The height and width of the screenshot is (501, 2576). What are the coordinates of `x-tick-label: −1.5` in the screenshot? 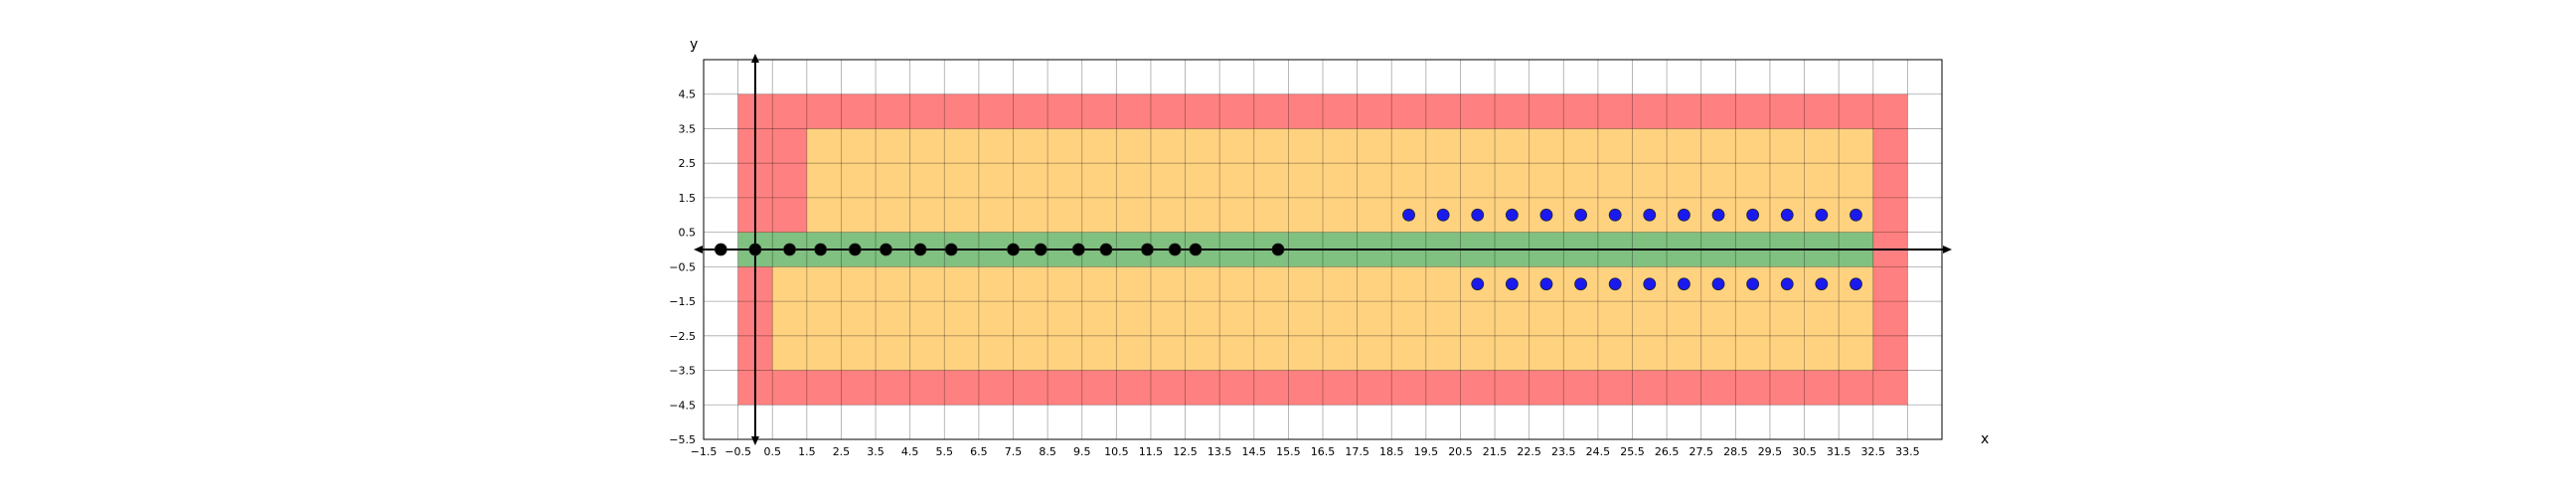 It's located at (704, 451).